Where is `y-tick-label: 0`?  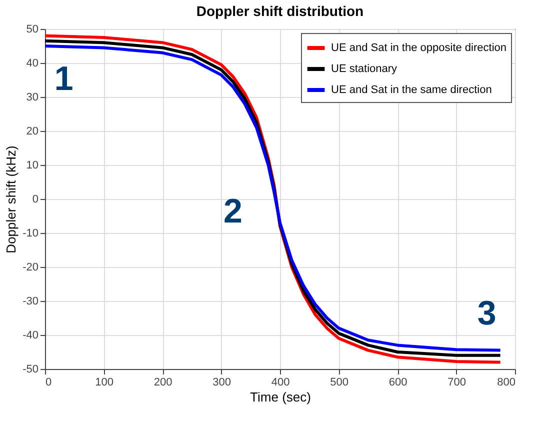
y-tick-label: 0 is located at coordinates (35, 200).